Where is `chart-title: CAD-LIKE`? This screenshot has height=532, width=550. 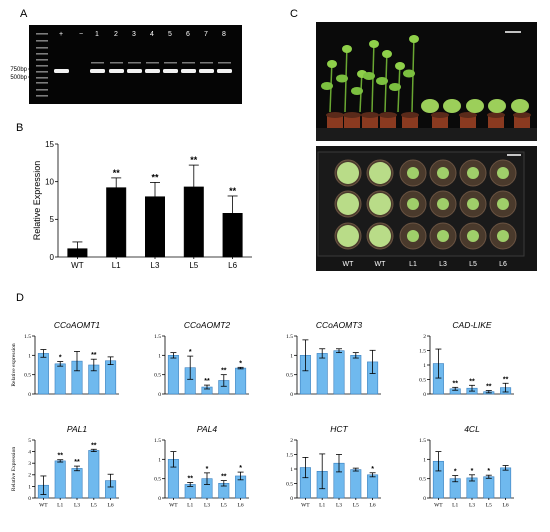
chart-title: CAD-LIKE is located at coordinates (472, 325).